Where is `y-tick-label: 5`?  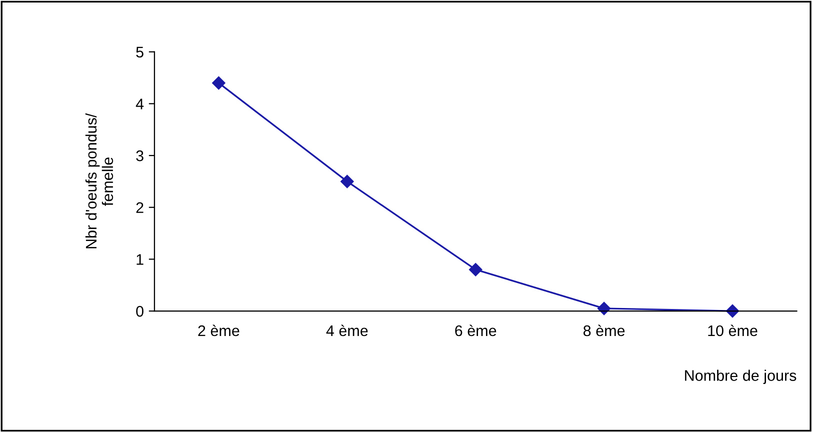
y-tick-label: 5 is located at coordinates (140, 52).